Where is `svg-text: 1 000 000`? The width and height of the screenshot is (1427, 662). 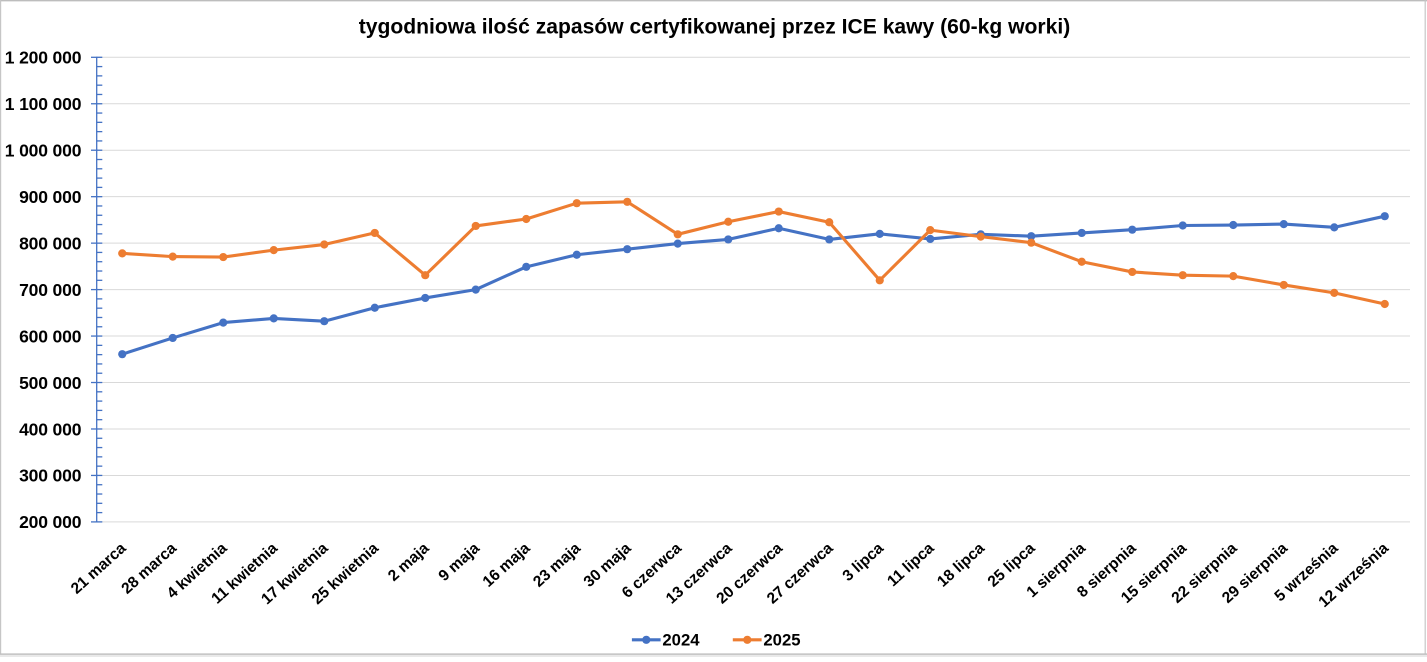
svg-text: 1 000 000 is located at coordinates (43, 151).